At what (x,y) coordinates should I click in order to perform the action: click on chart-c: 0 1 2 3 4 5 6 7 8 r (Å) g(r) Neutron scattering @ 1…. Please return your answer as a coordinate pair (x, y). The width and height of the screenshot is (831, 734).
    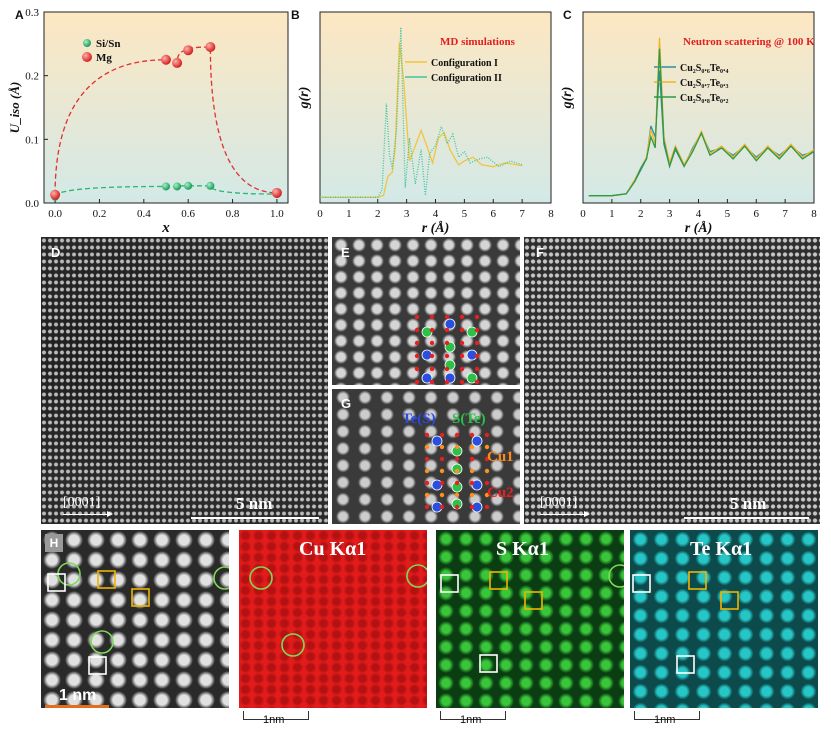
    Looking at the image, I should click on (688, 123).